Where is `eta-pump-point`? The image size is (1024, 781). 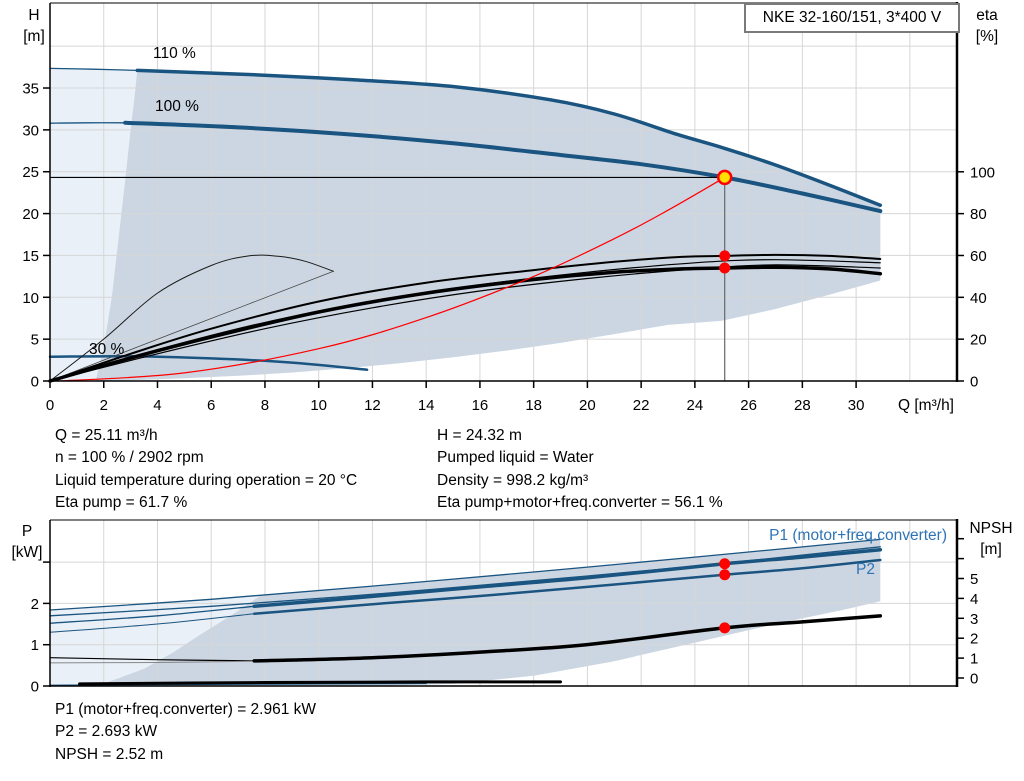
eta-pump-point is located at coordinates (725, 256).